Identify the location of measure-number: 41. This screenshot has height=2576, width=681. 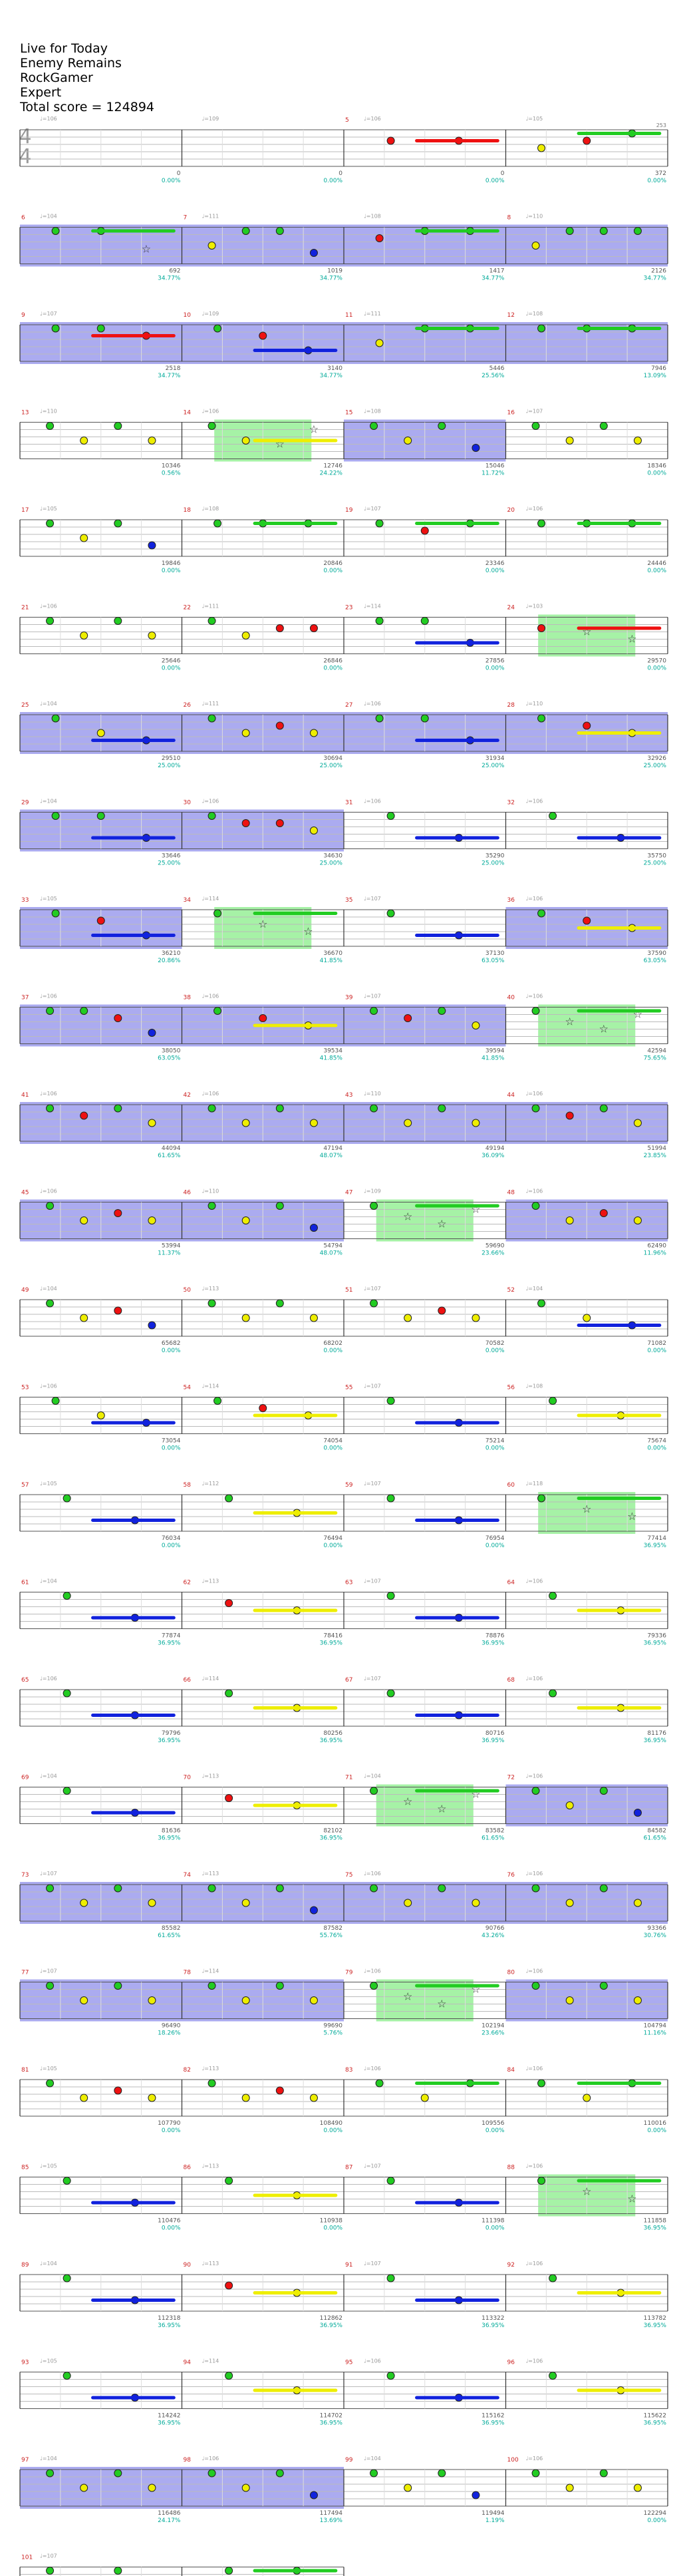
(25, 1095).